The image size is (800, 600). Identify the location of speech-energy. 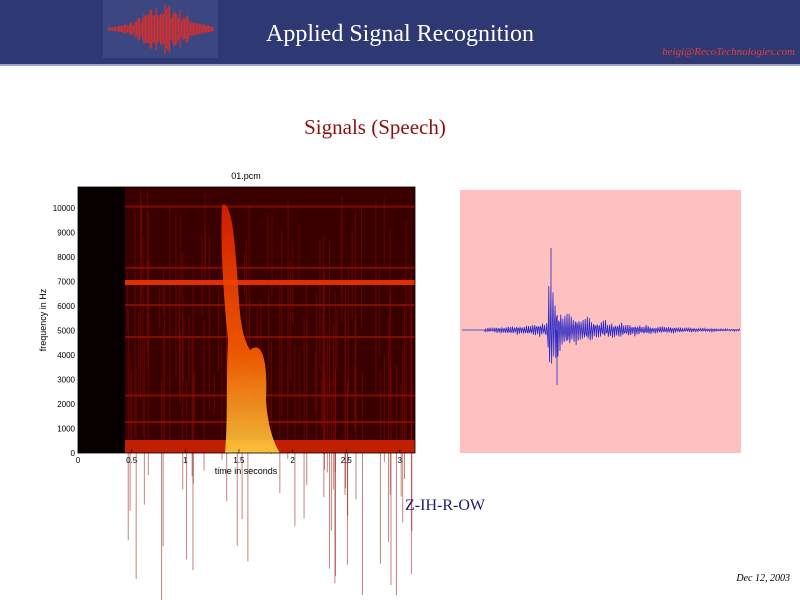
(250, 328).